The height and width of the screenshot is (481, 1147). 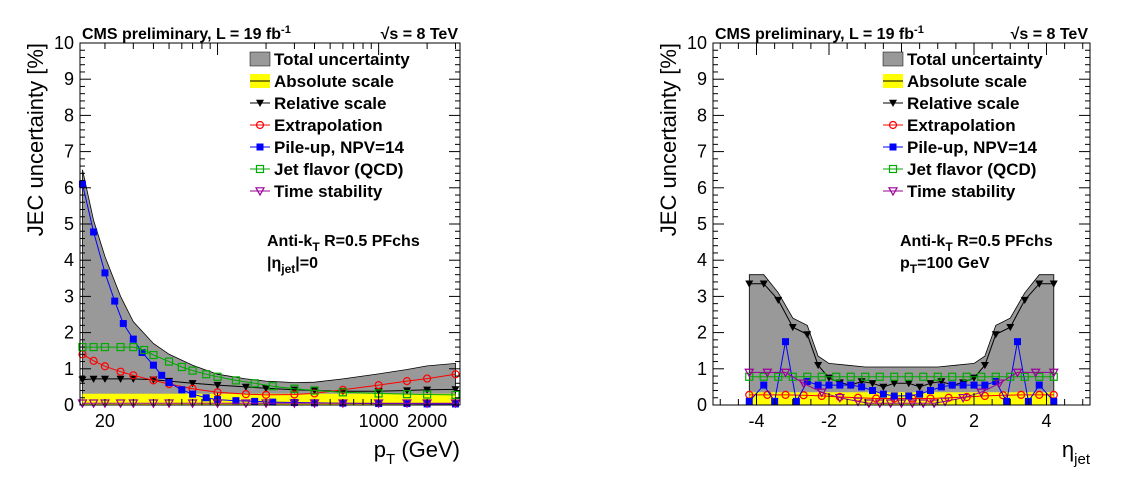 What do you see at coordinates (819, 33) in the screenshot?
I see `header-experiment: CMS preliminary, L = 19 fb-1` at bounding box center [819, 33].